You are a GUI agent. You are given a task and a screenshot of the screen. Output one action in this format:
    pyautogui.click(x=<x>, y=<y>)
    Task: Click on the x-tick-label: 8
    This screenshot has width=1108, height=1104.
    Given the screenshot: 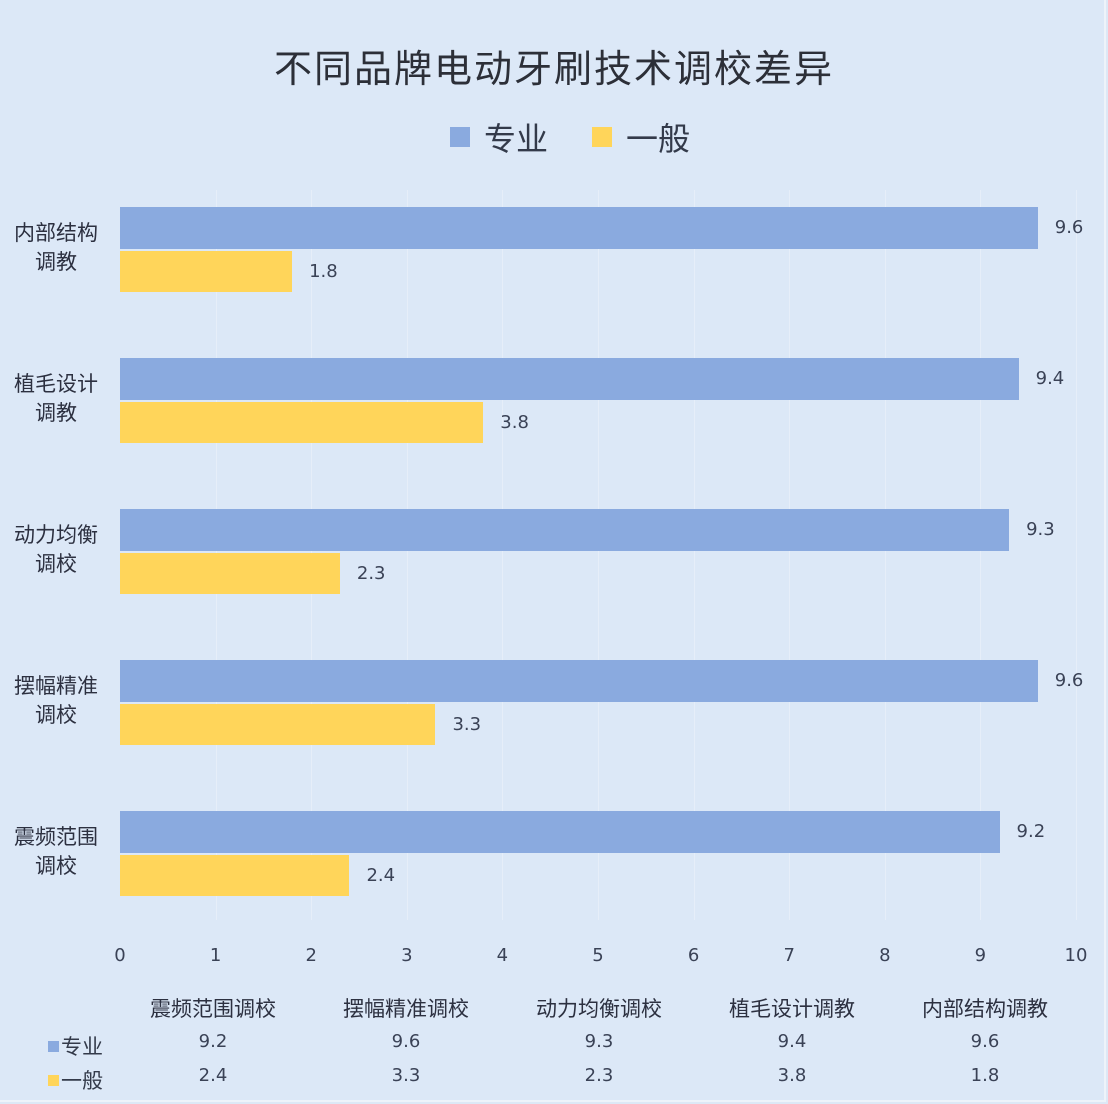 What is the action you would take?
    pyautogui.click(x=885, y=955)
    